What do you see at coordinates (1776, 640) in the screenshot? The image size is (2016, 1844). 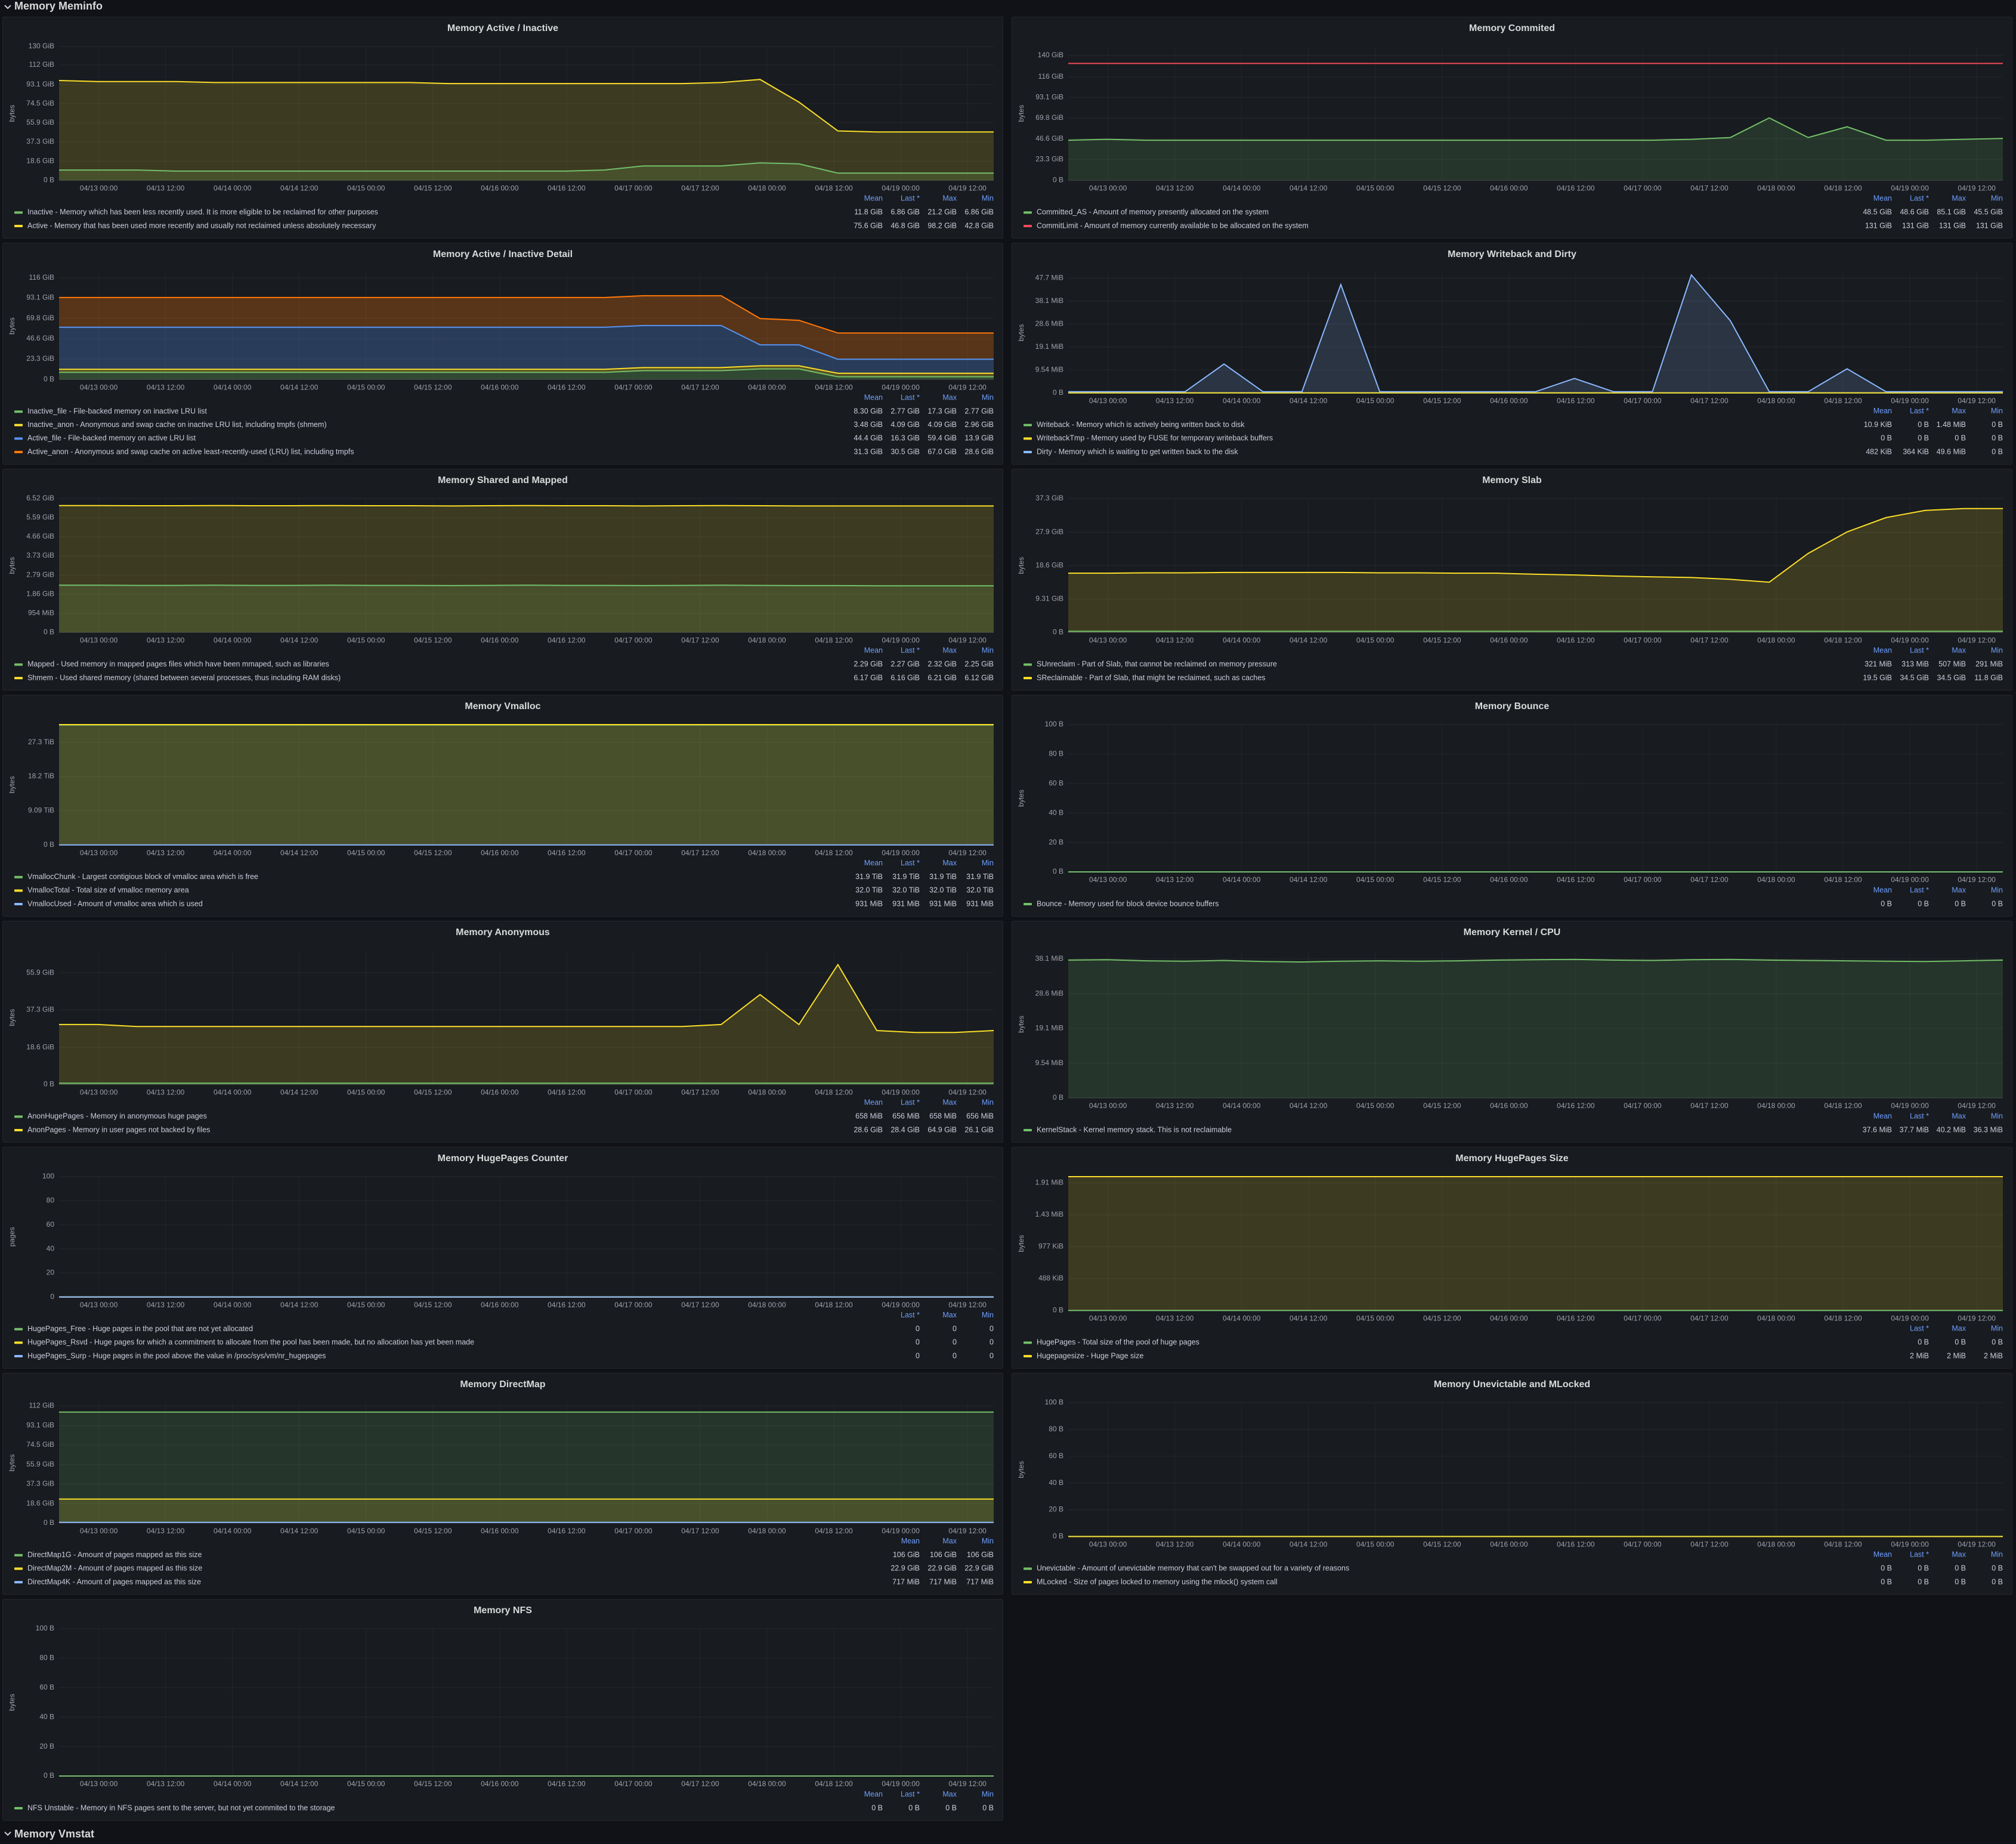 I see `x-tick-label: 04/18 00:00` at bounding box center [1776, 640].